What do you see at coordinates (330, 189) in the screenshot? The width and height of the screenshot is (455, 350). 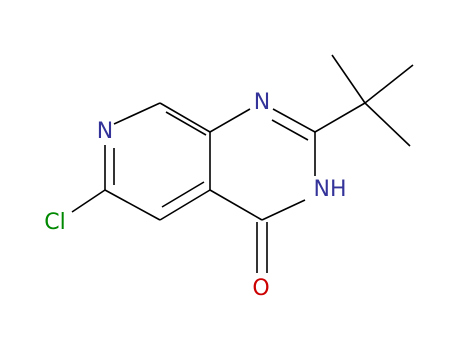 I see `atom-label: NH` at bounding box center [330, 189].